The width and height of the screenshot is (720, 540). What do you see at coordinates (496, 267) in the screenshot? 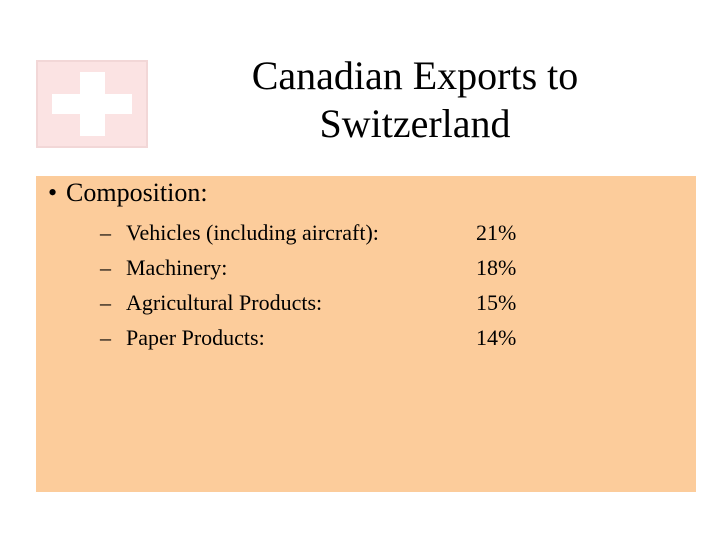
I see `list-item-value: 18%` at bounding box center [496, 267].